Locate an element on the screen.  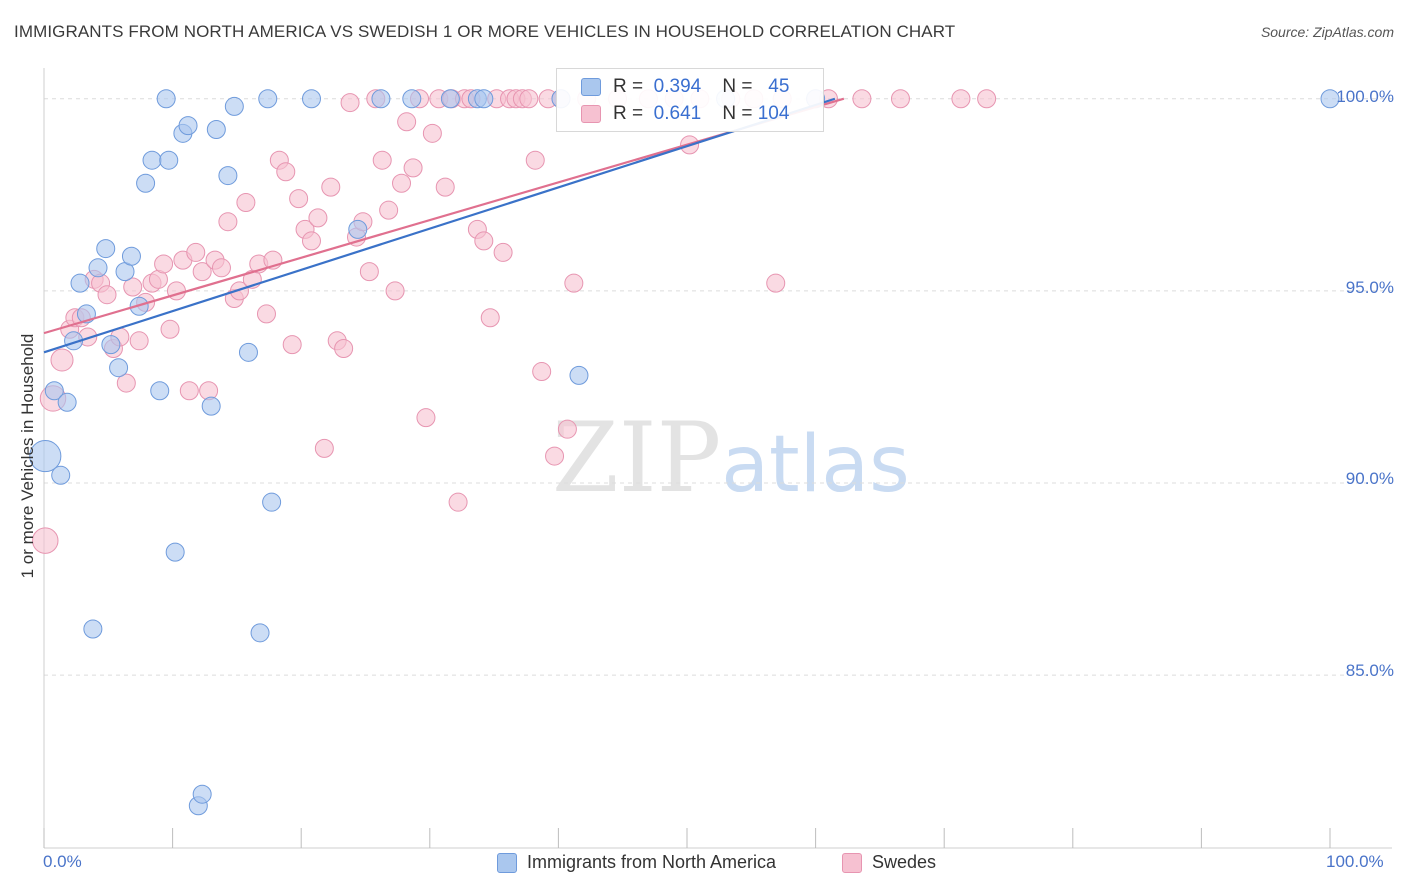
y-tick-label: 85.0% is located at coordinates (1369, 670).